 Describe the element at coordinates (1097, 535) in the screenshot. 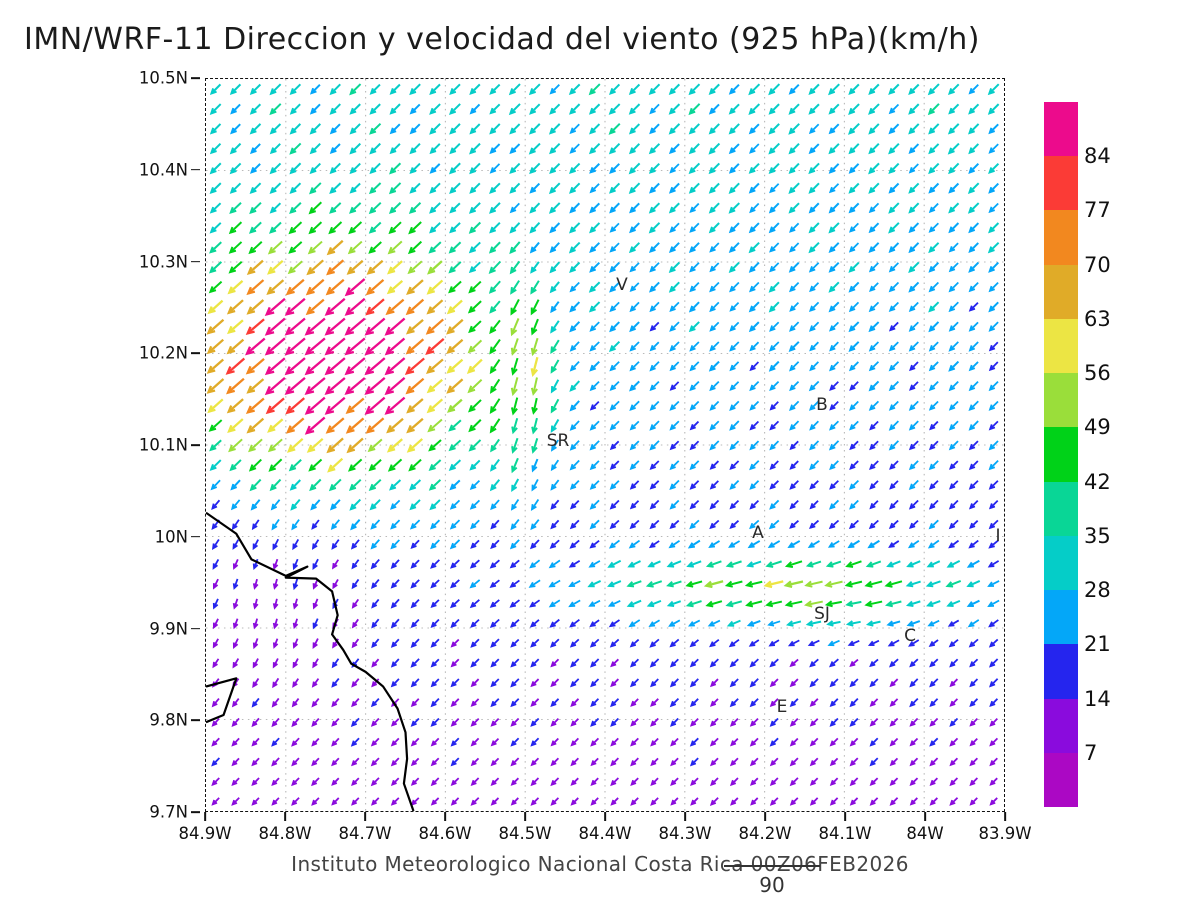

I see `colorbar-tick-label: 35` at that location.